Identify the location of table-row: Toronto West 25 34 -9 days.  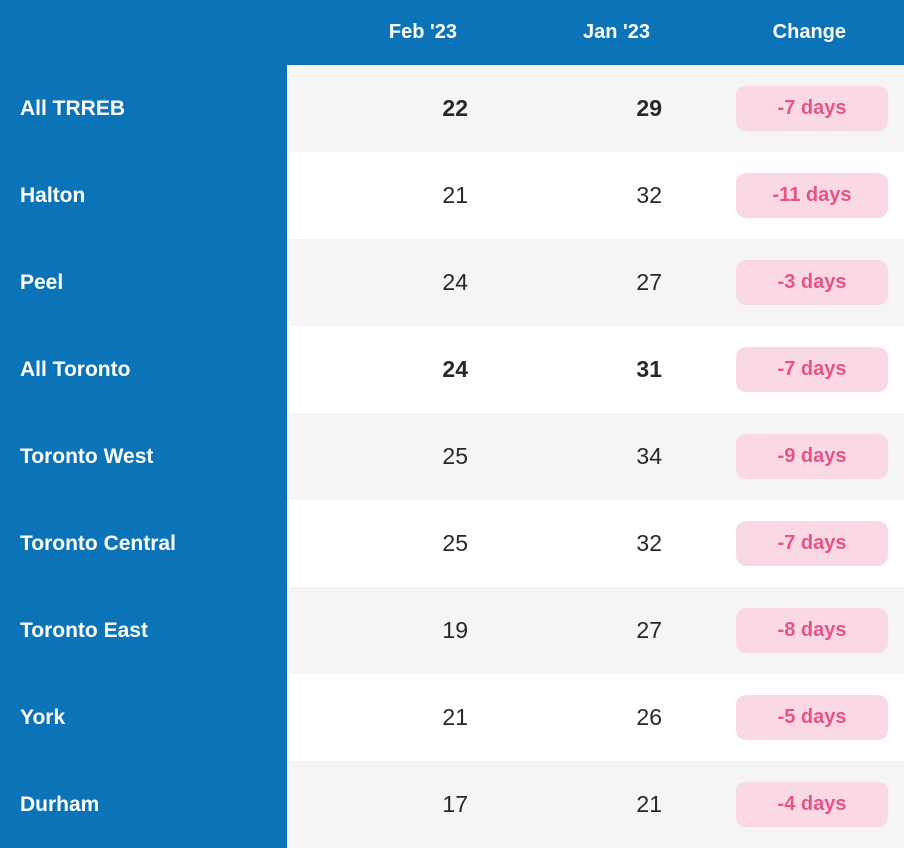
(452, 456).